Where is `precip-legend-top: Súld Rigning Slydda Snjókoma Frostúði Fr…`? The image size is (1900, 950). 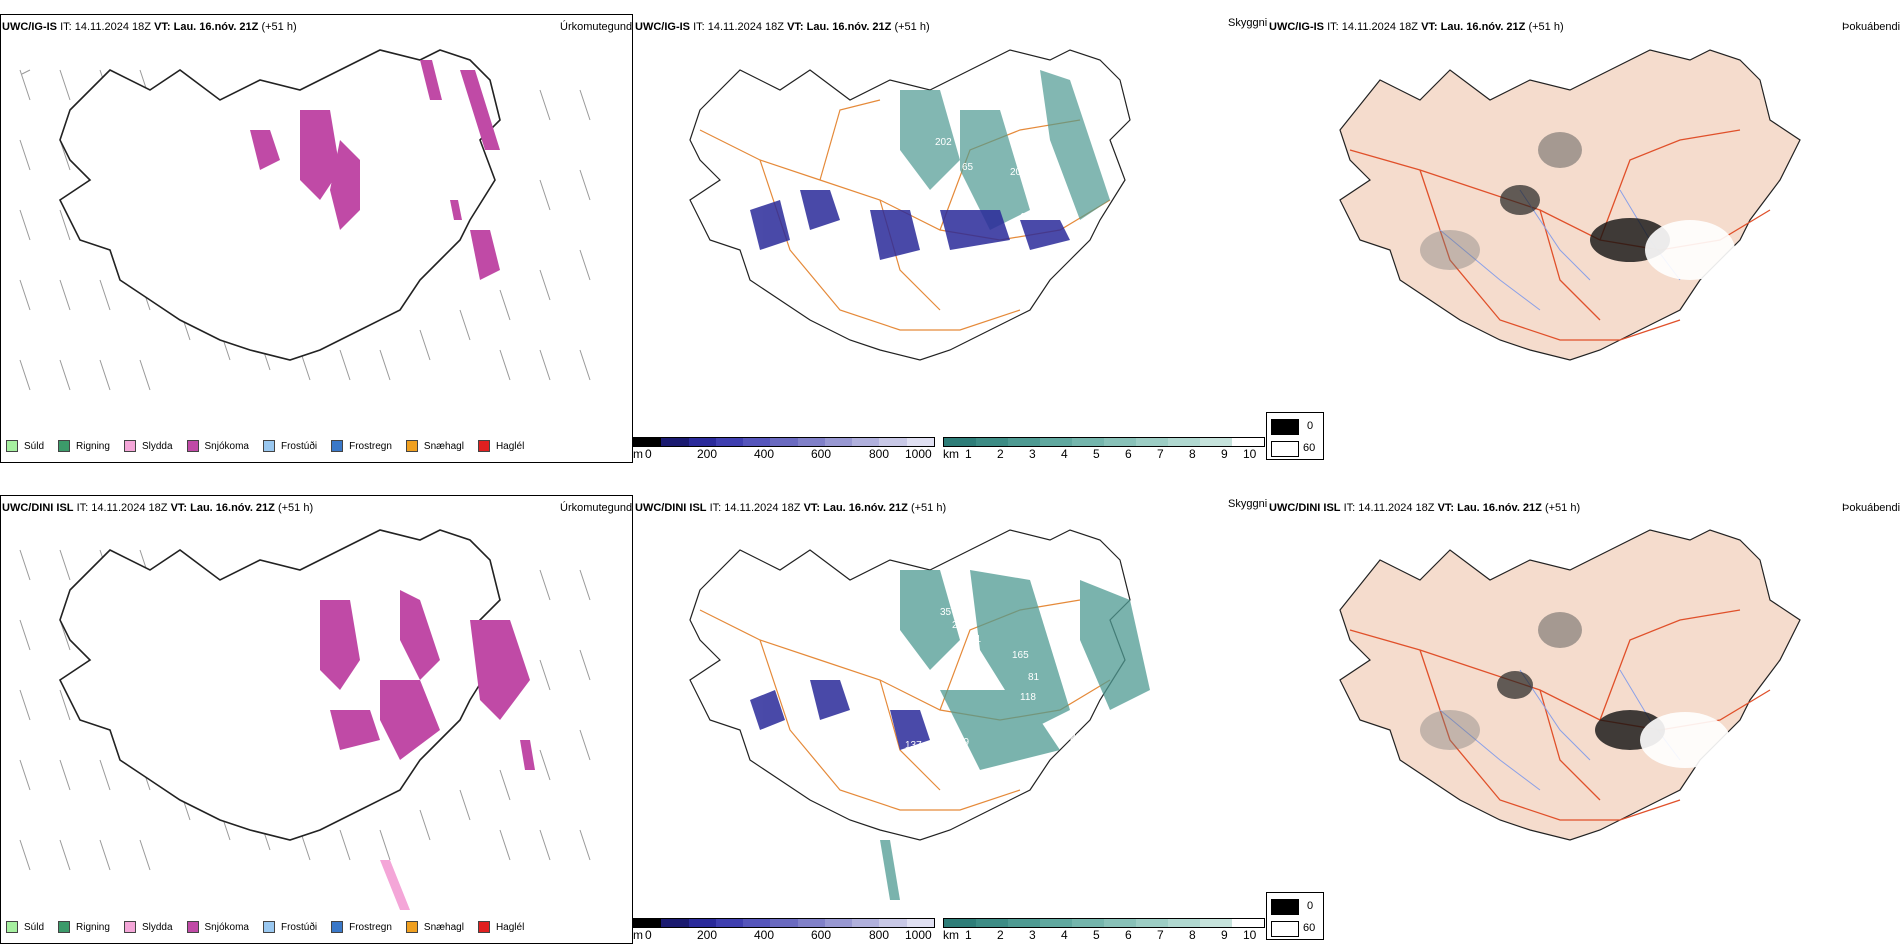 precip-legend-top: Súld Rigning Slydda Snjókoma Frostúði Fr… is located at coordinates (272, 446).